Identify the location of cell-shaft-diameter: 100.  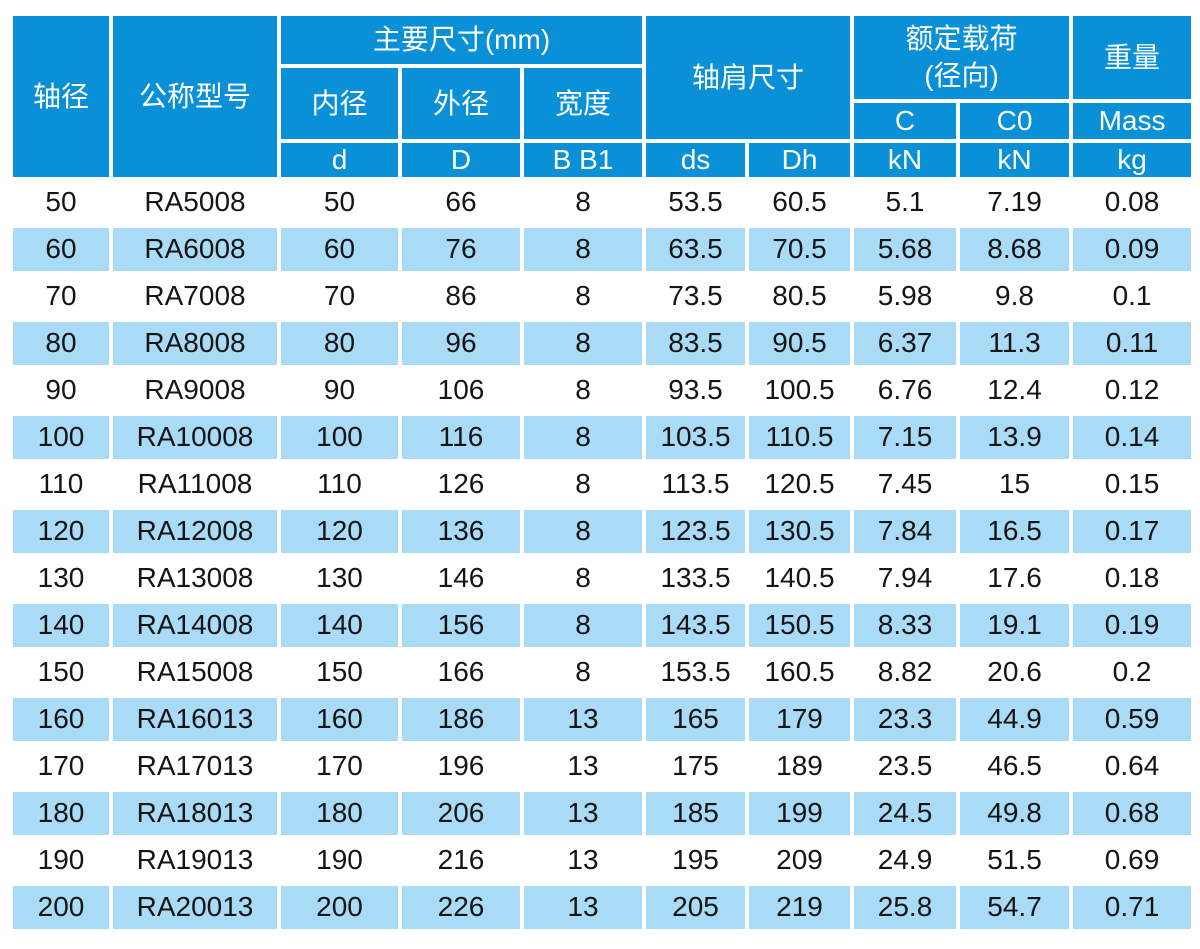
(61, 437).